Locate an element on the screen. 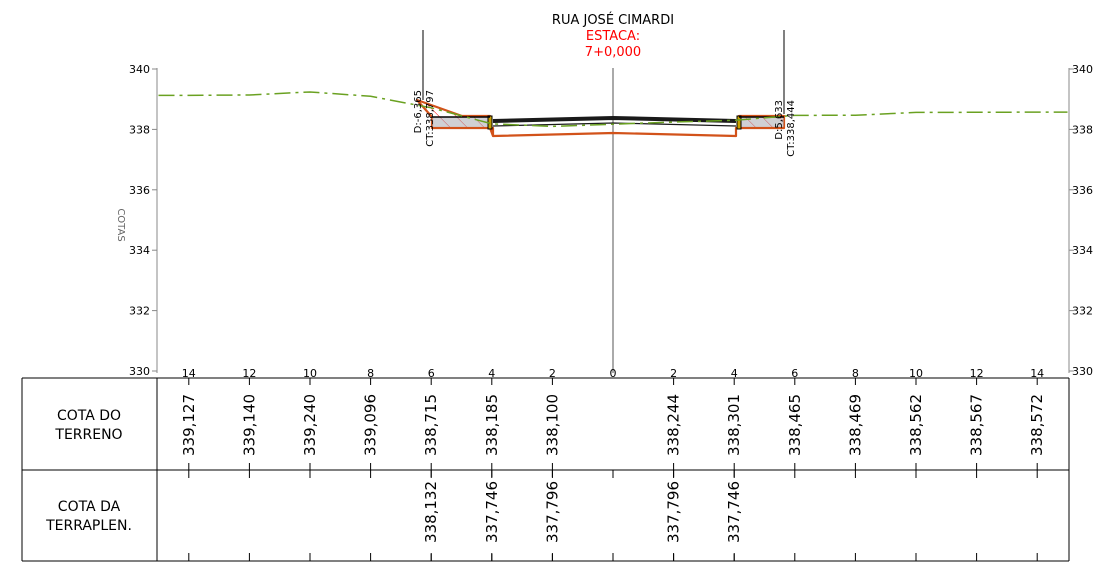 Image resolution: width=1099 pixels, height=562 pixels. street-title: RUA JOSÉ CIMARDI is located at coordinates (613, 20).